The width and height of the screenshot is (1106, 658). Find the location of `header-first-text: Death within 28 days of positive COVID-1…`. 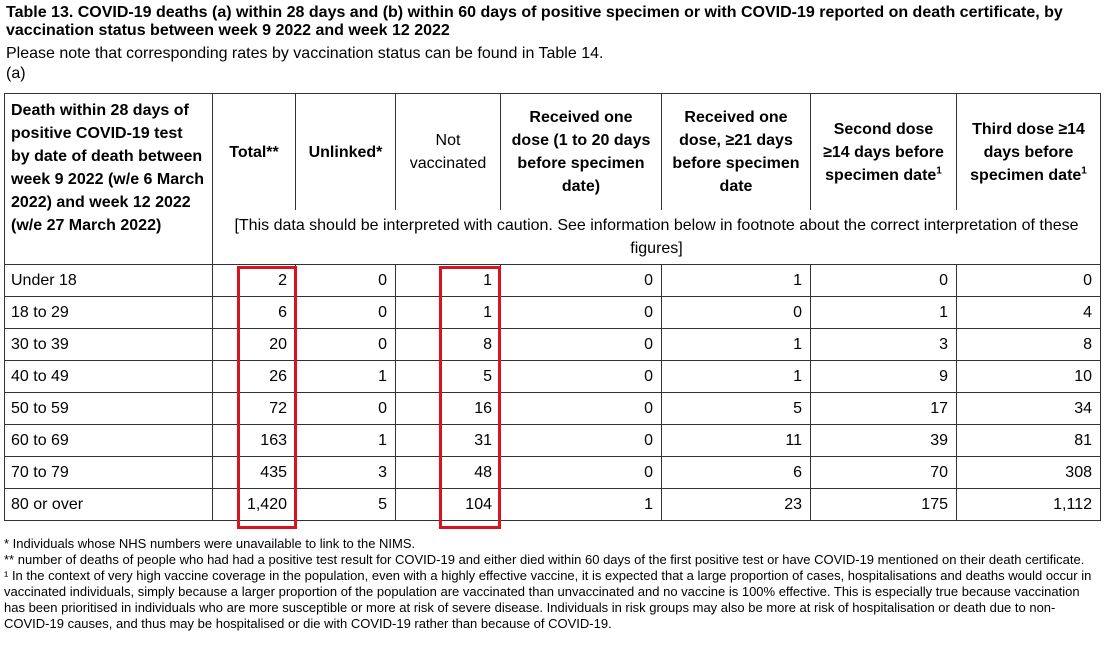

header-first-text: Death within 28 days of positive COVID-1… is located at coordinates (107, 168).